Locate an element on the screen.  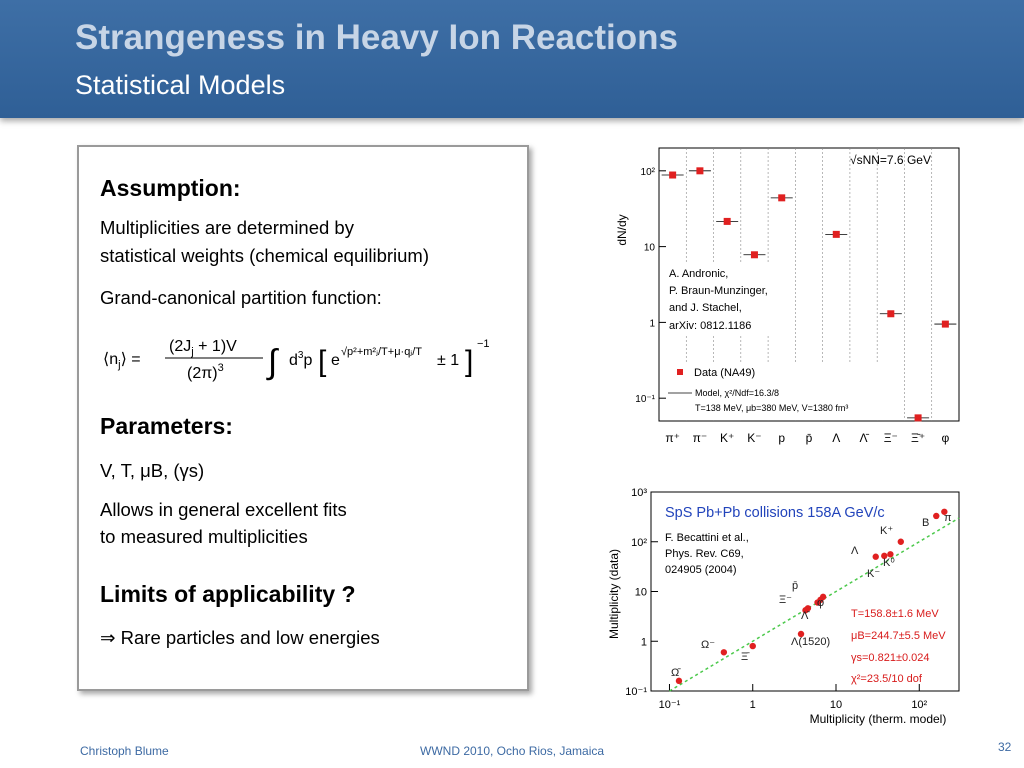
svg-text: e is located at coordinates (335, 360).